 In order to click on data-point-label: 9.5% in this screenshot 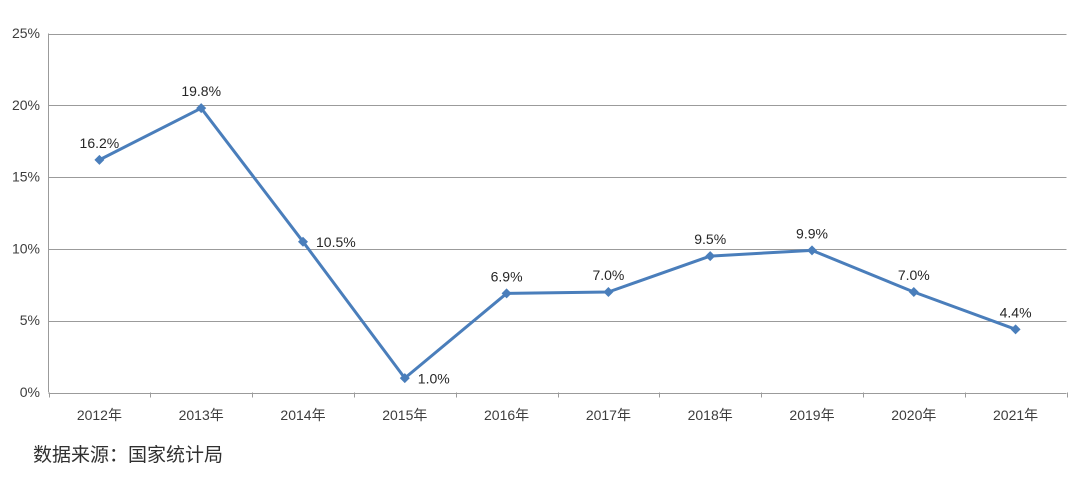, I will do `click(710, 239)`.